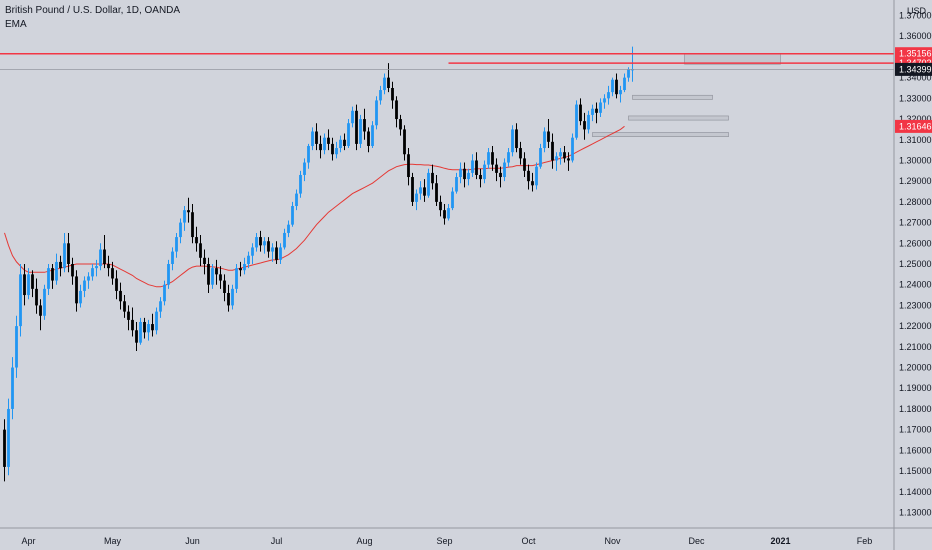  Describe the element at coordinates (915, 430) in the screenshot. I see `y-tick-label: 1.17000` at that location.